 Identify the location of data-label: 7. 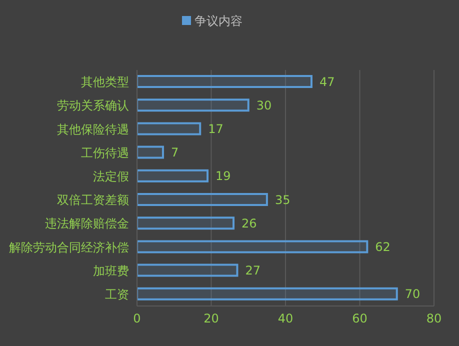
(174, 153).